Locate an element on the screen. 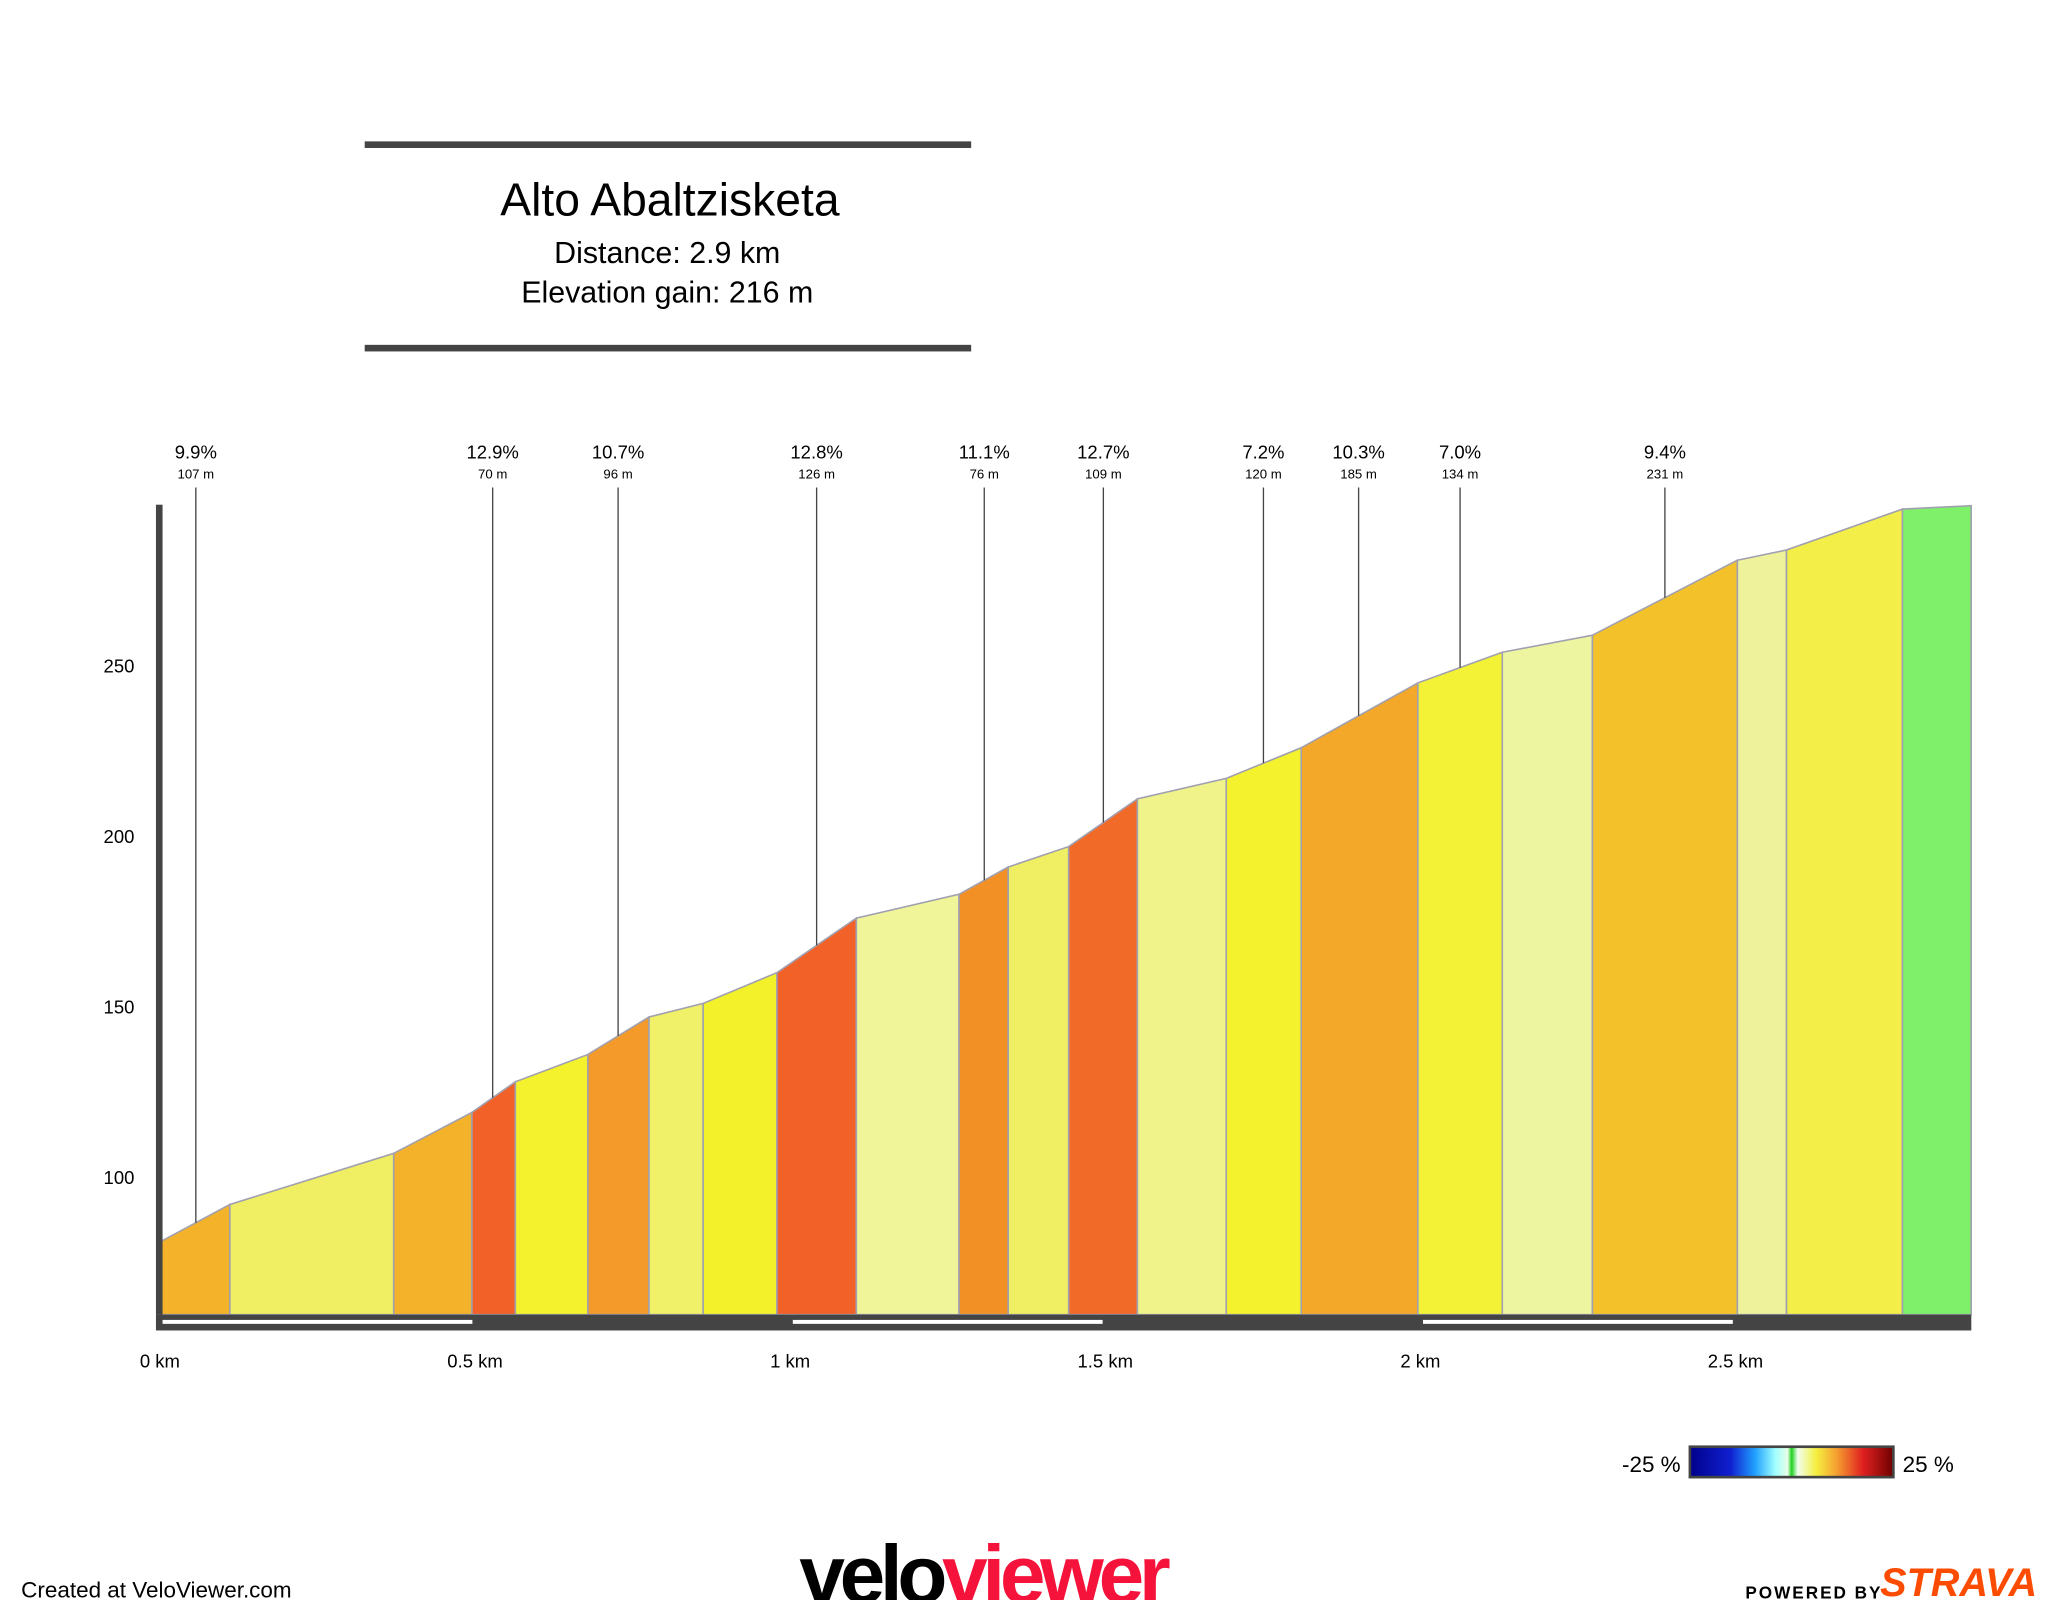 This screenshot has width=2048, height=1600. annotation-length: 120 m is located at coordinates (1263, 473).